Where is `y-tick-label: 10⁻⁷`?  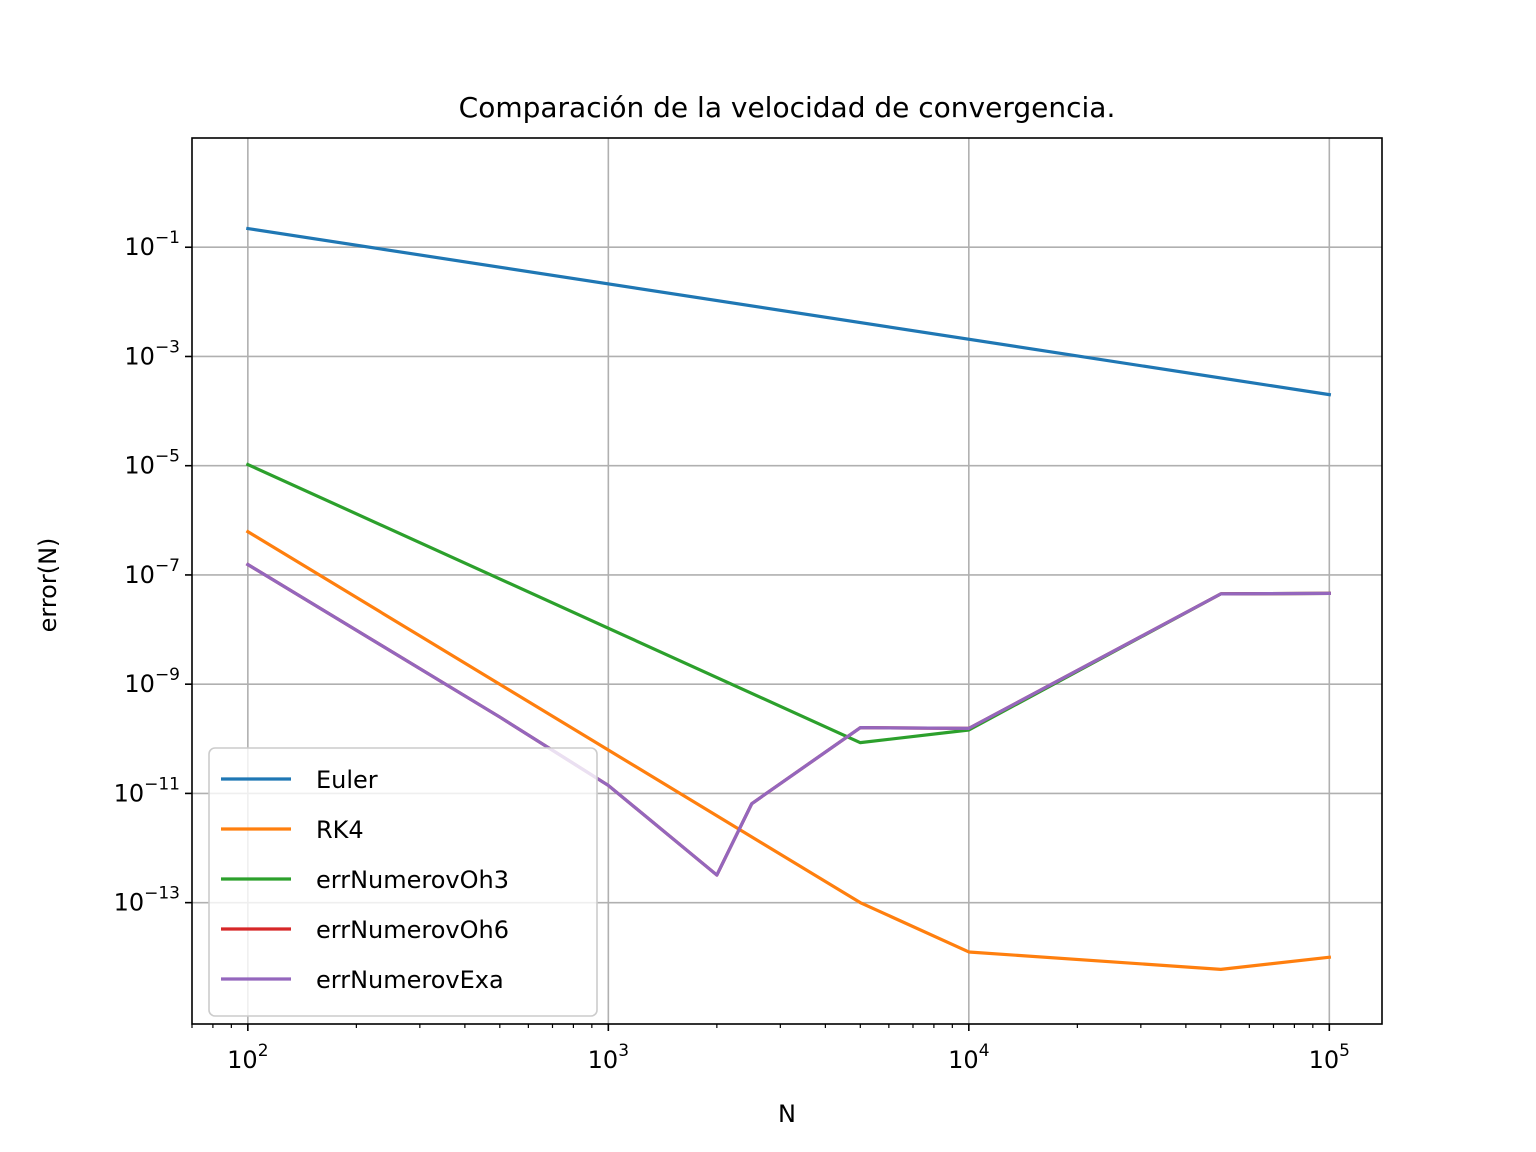 y-tick-label: 10⁻⁷ is located at coordinates (152, 572).